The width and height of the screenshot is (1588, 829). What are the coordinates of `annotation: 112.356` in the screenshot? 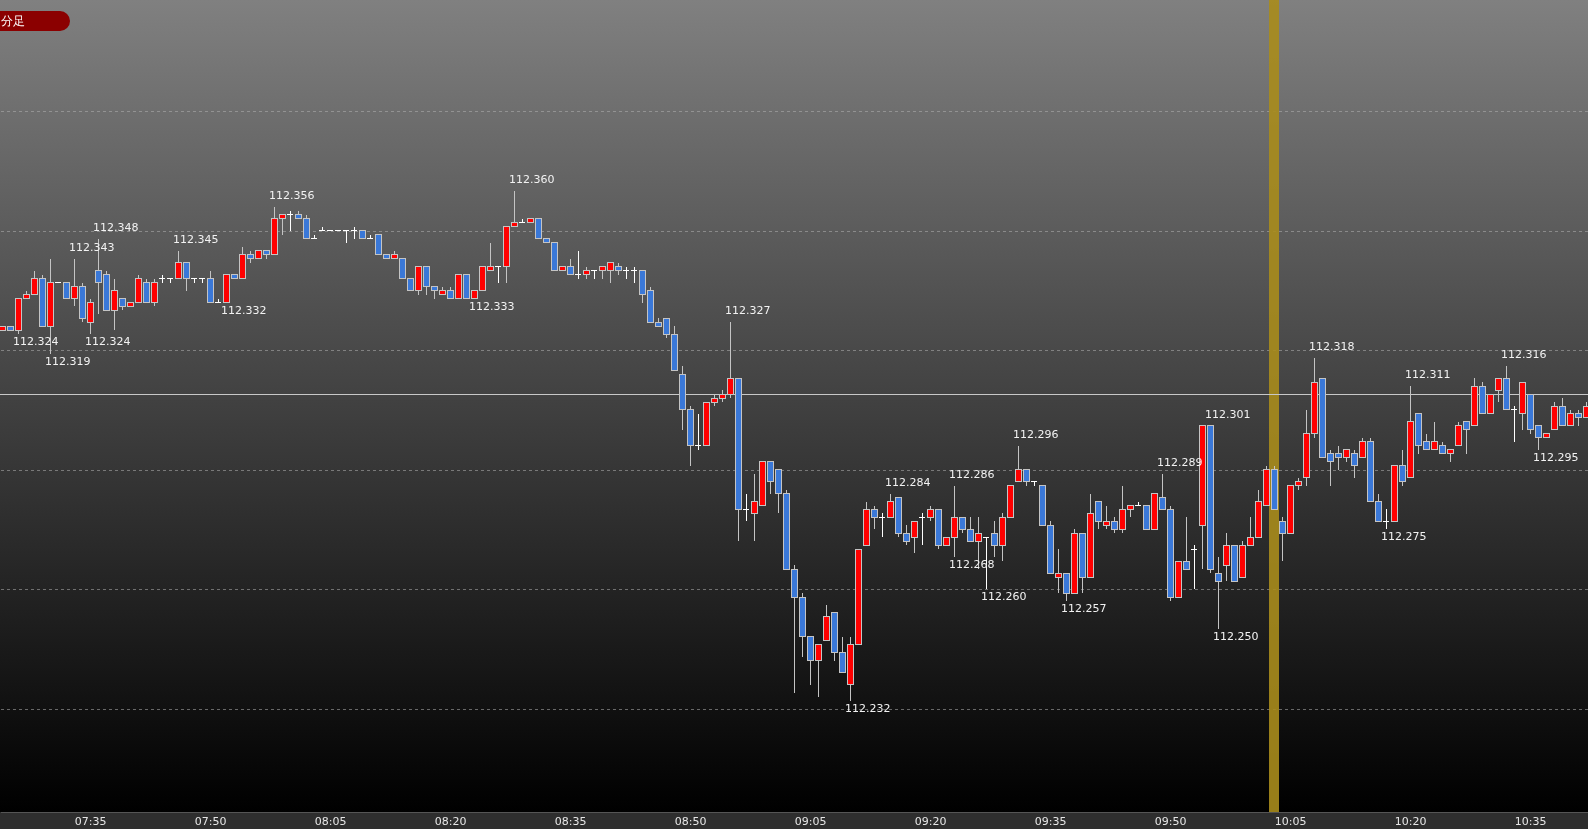 It's located at (292, 195).